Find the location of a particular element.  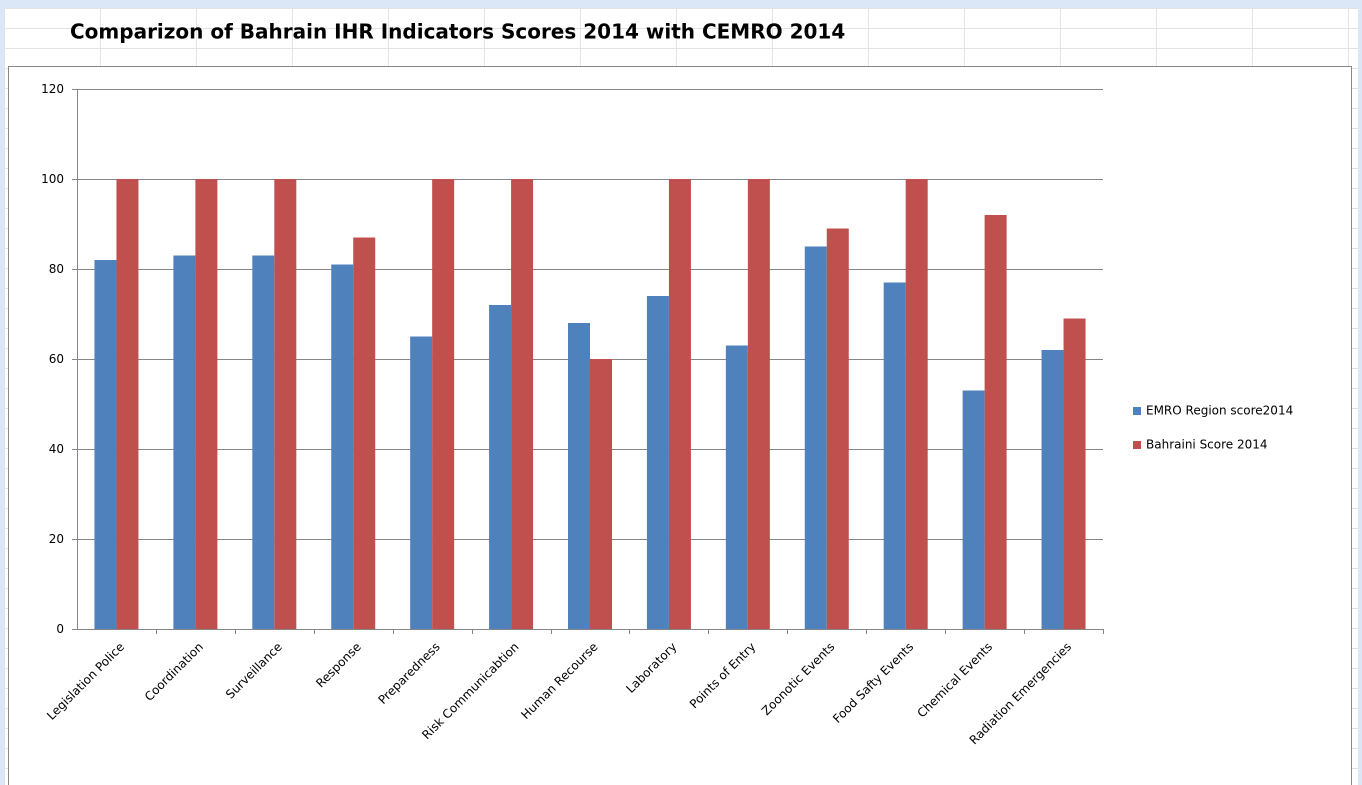

y-tick-label: 100 is located at coordinates (52, 179).